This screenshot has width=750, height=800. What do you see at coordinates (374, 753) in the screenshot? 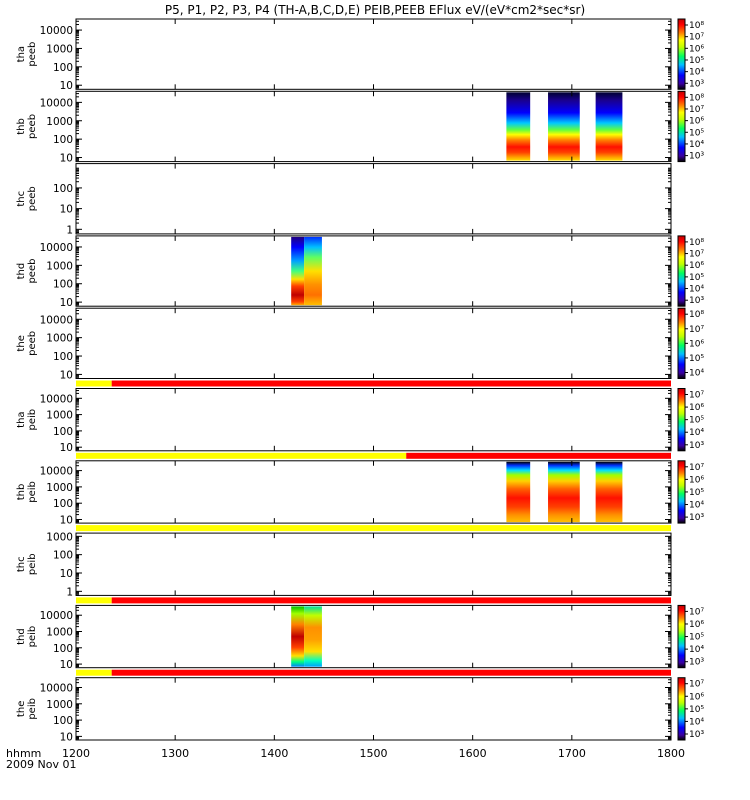
I see `x-tick-label: 1500` at bounding box center [374, 753].